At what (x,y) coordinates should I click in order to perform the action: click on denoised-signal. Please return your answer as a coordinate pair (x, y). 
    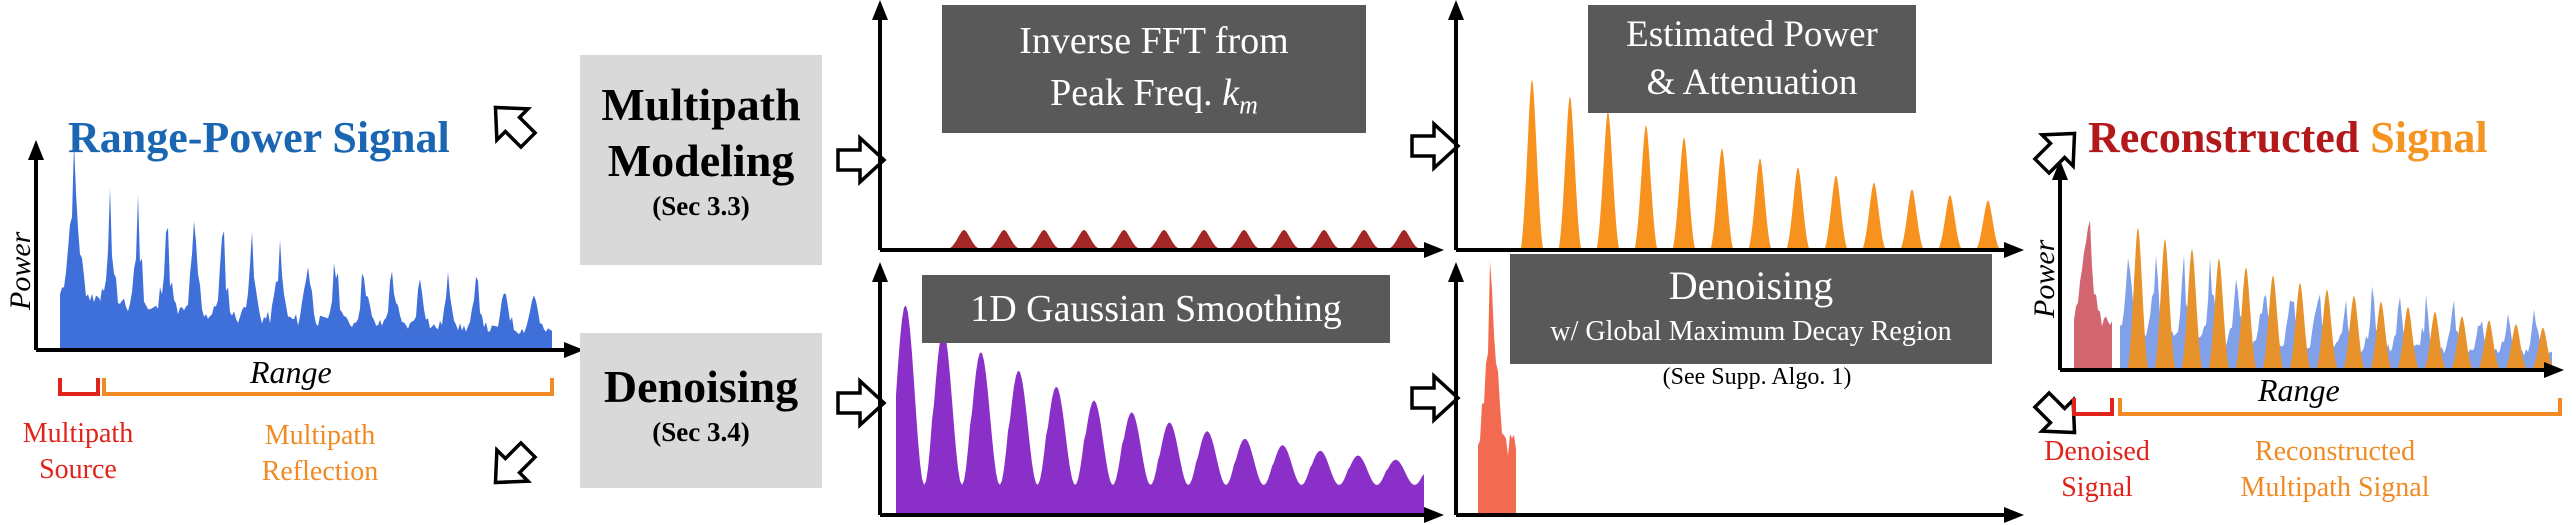
    Looking at the image, I should click on (1497, 387).